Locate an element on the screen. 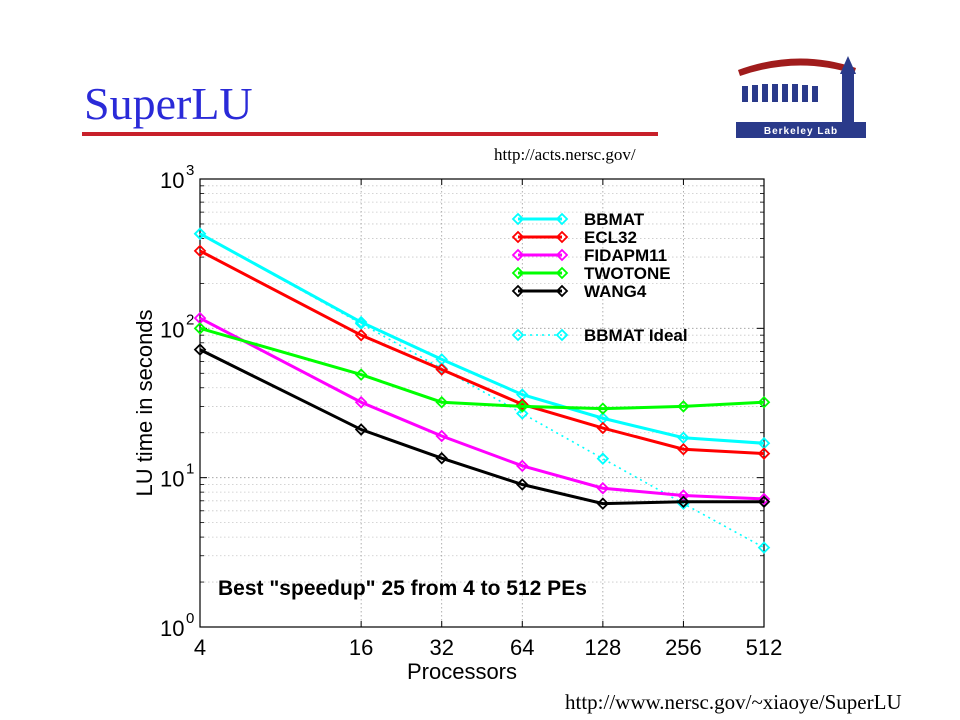  legend-entry: TWOTONE is located at coordinates (591, 273).